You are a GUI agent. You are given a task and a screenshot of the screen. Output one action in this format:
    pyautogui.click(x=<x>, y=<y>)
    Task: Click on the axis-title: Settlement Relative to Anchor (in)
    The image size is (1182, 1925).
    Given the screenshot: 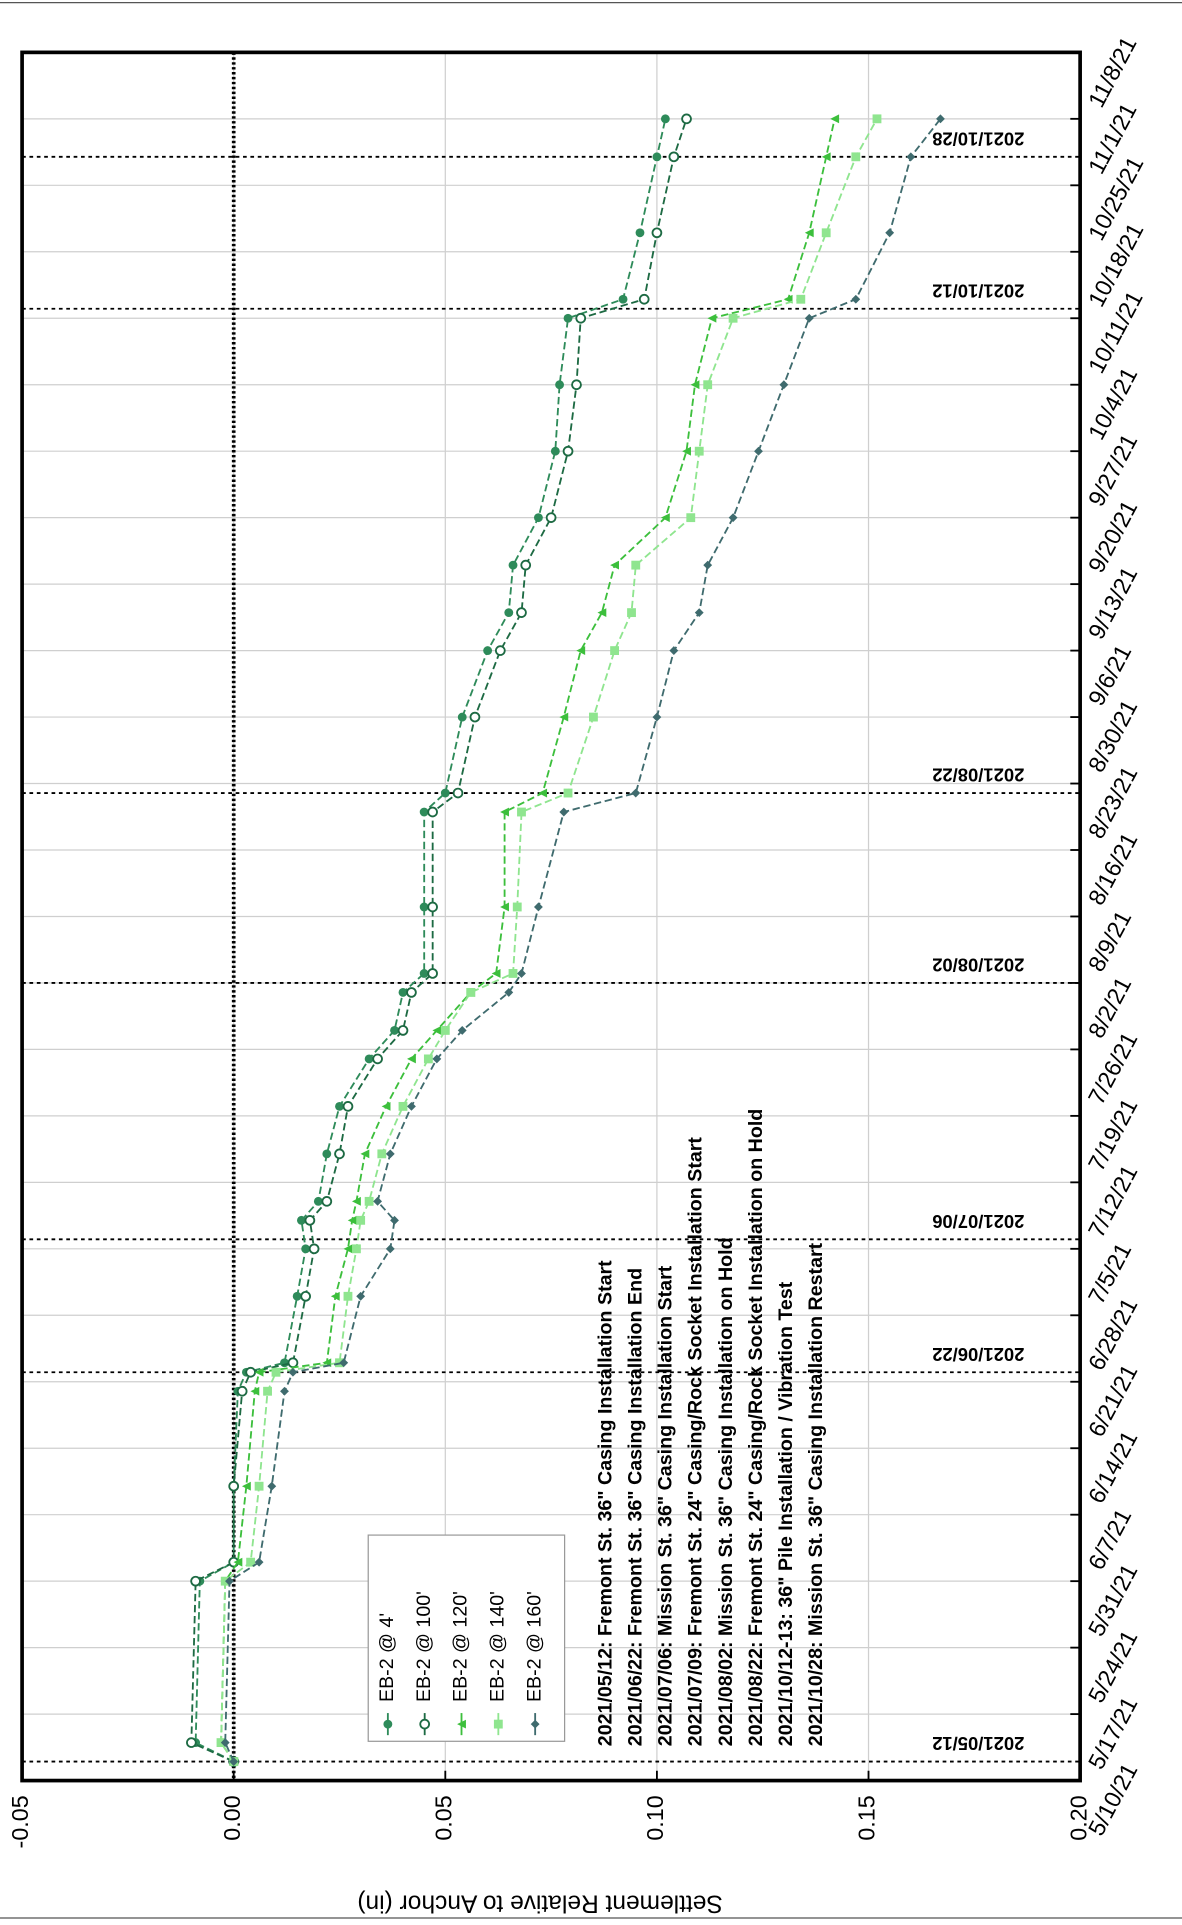 What is the action you would take?
    pyautogui.click(x=539, y=1903)
    